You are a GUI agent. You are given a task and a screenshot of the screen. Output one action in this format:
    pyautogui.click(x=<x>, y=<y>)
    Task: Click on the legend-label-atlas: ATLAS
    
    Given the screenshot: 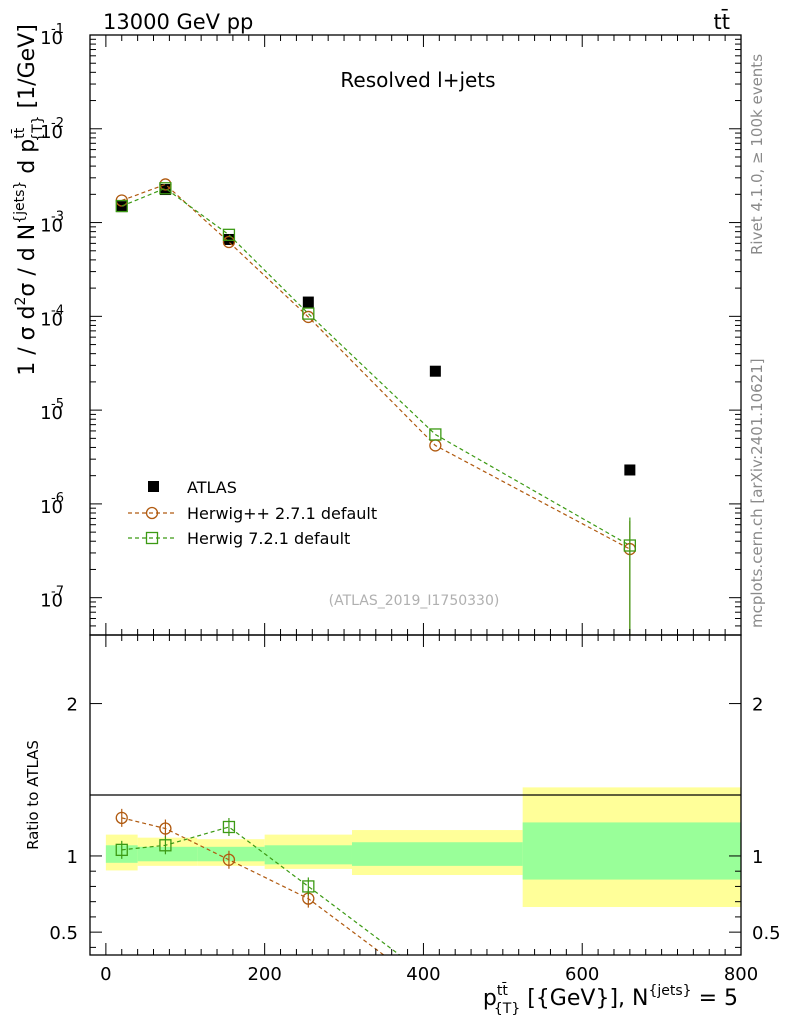 What is the action you would take?
    pyautogui.click(x=212, y=487)
    